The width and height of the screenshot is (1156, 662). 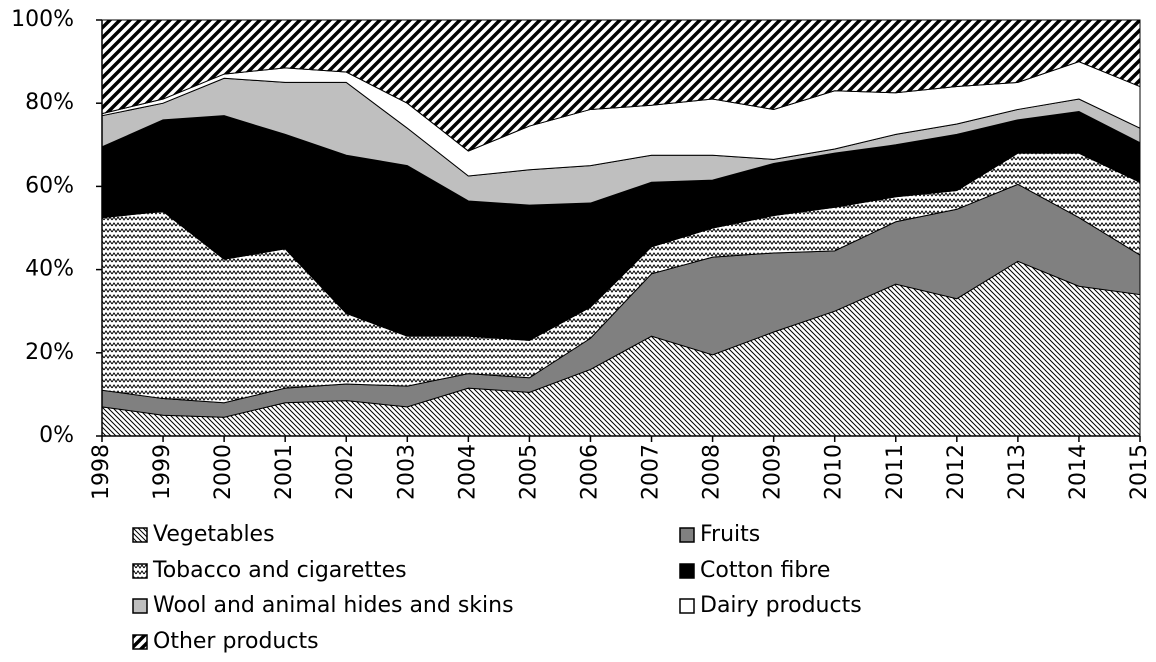 What do you see at coordinates (42, 19) in the screenshot?
I see `y-tick-label: 100%` at bounding box center [42, 19].